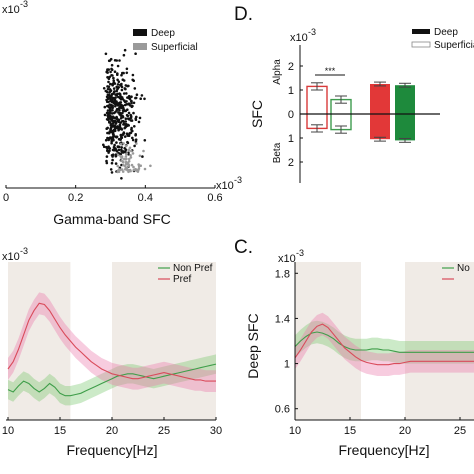  Describe the element at coordinates (111, 450) in the screenshot. I see `left-line-x-label: Frequency[Hz]` at that location.